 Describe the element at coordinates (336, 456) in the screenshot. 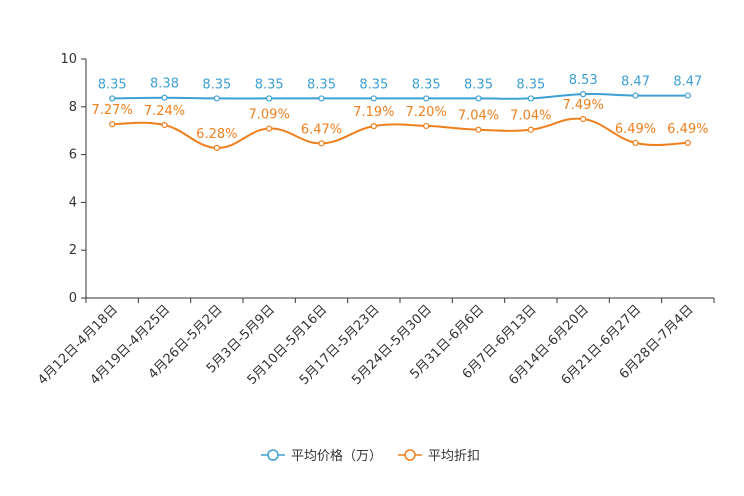

I see `legend-label: 平均价格（万）` at that location.